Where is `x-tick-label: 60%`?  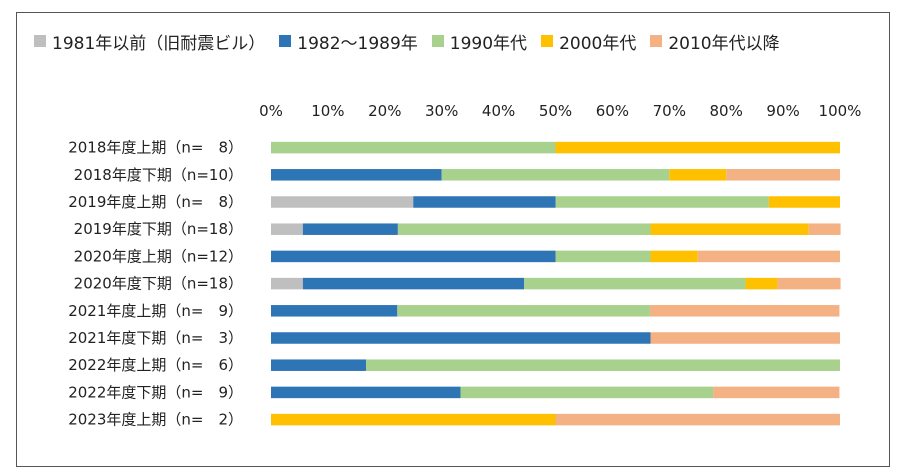 x-tick-label: 60% is located at coordinates (612, 111).